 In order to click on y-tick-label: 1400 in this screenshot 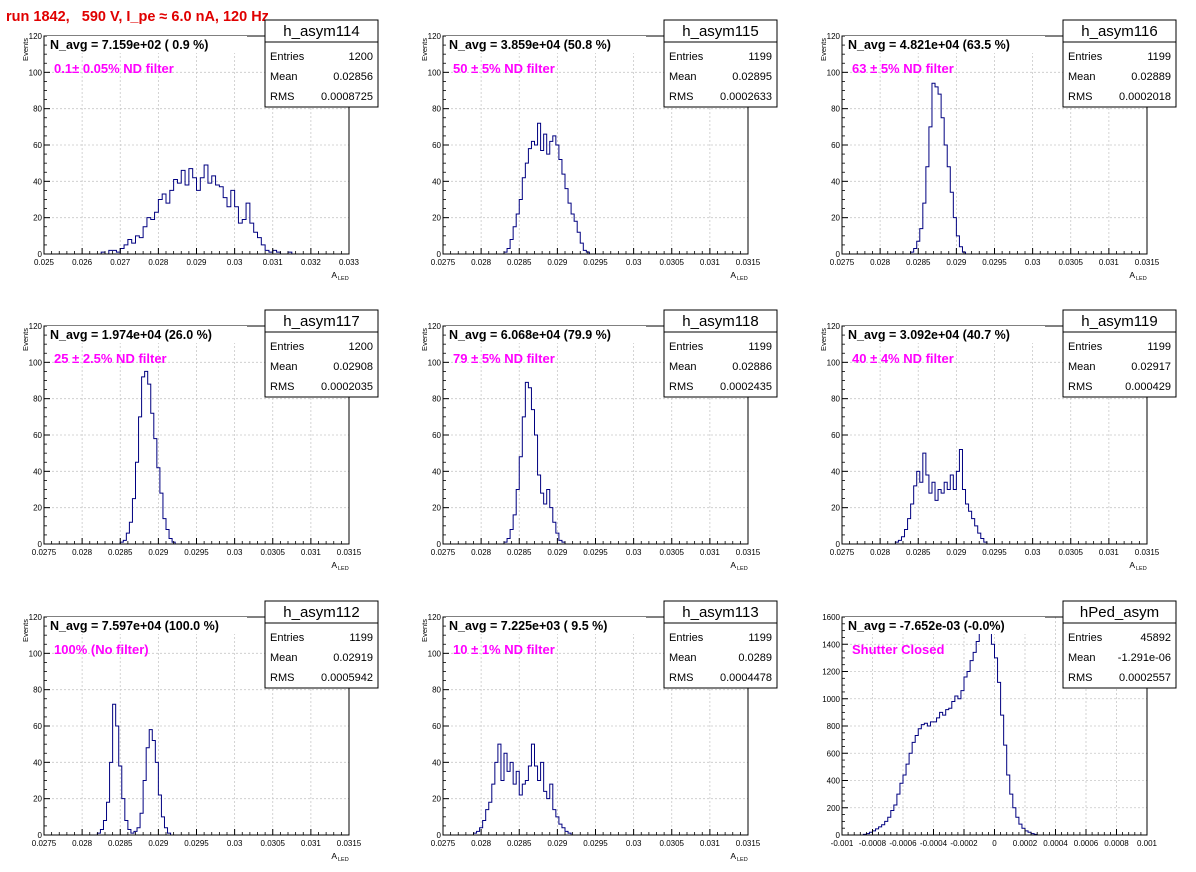, I will do `click(831, 644)`.